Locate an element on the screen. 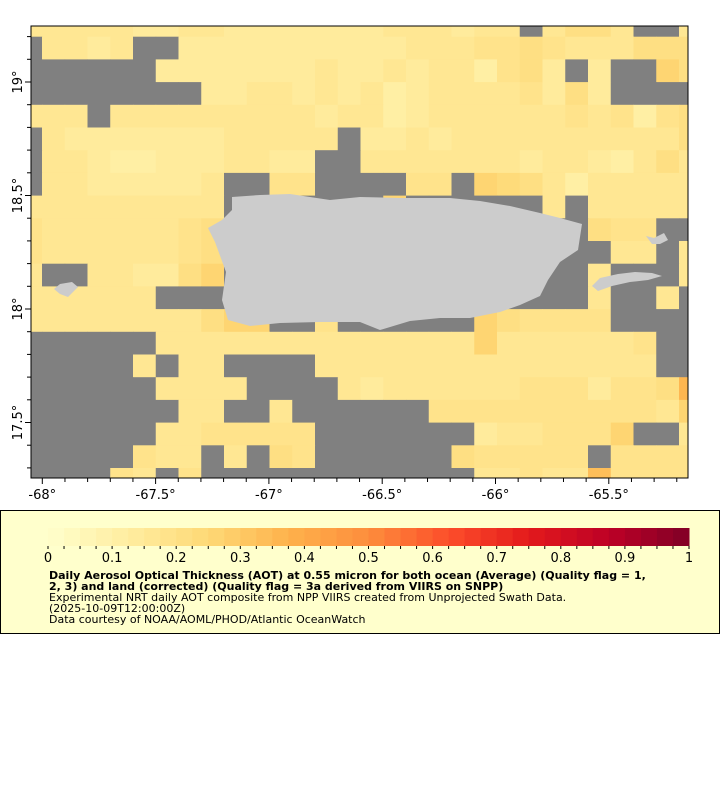 The height and width of the screenshot is (800, 720). y-tick-label: 17.5° is located at coordinates (18, 422).